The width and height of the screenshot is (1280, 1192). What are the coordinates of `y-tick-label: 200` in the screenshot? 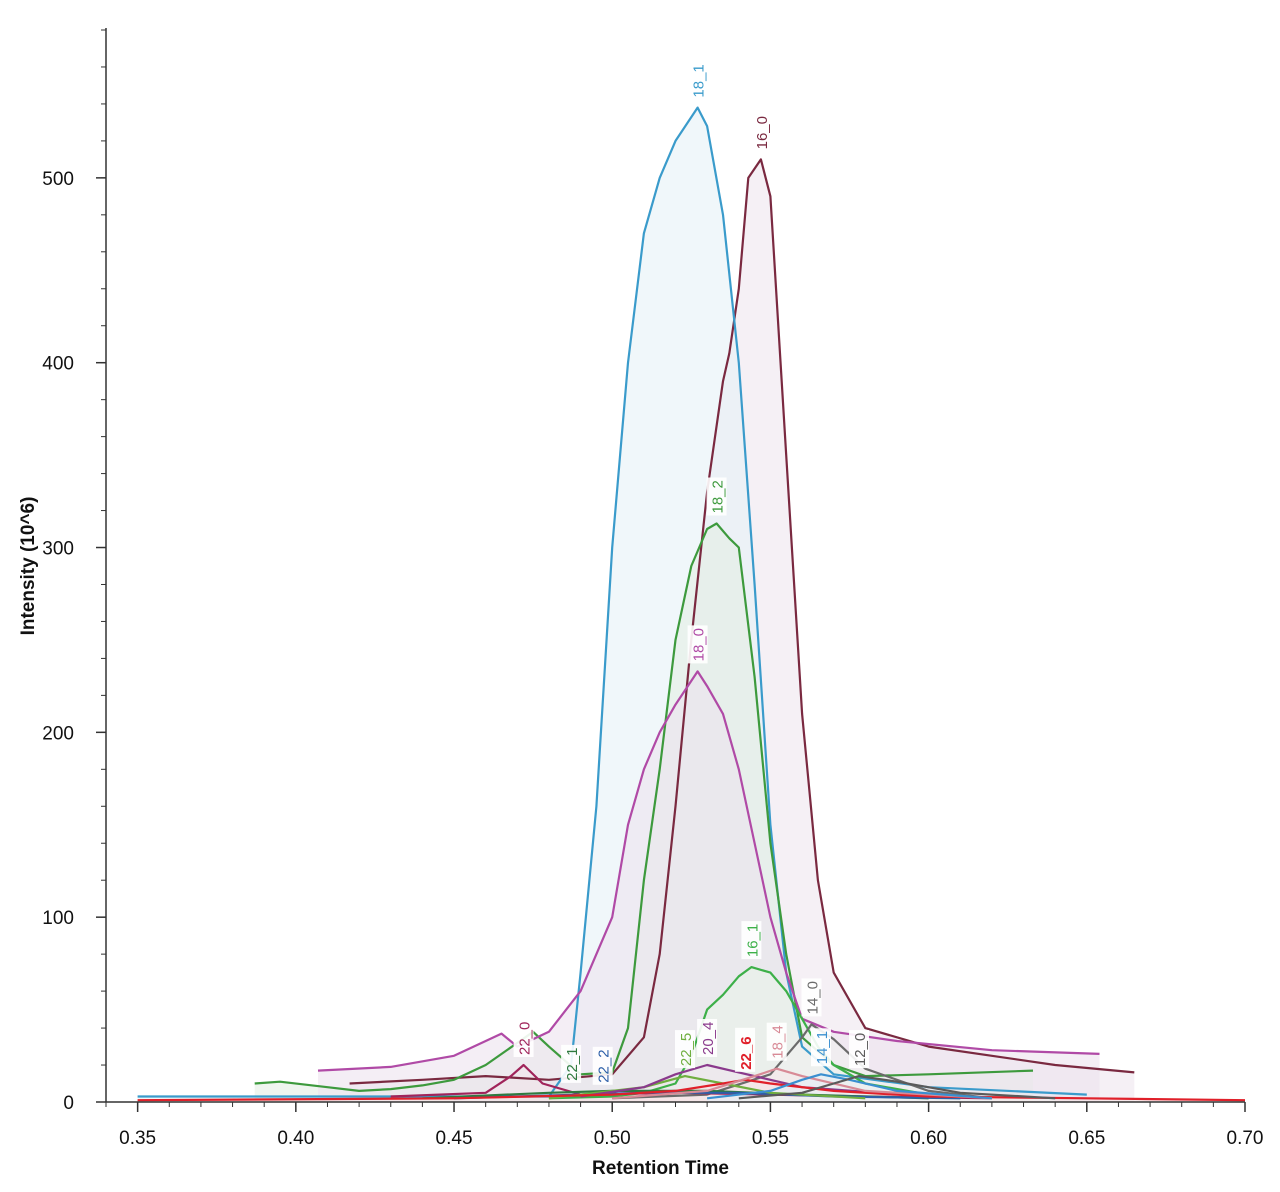 It's located at (58, 733).